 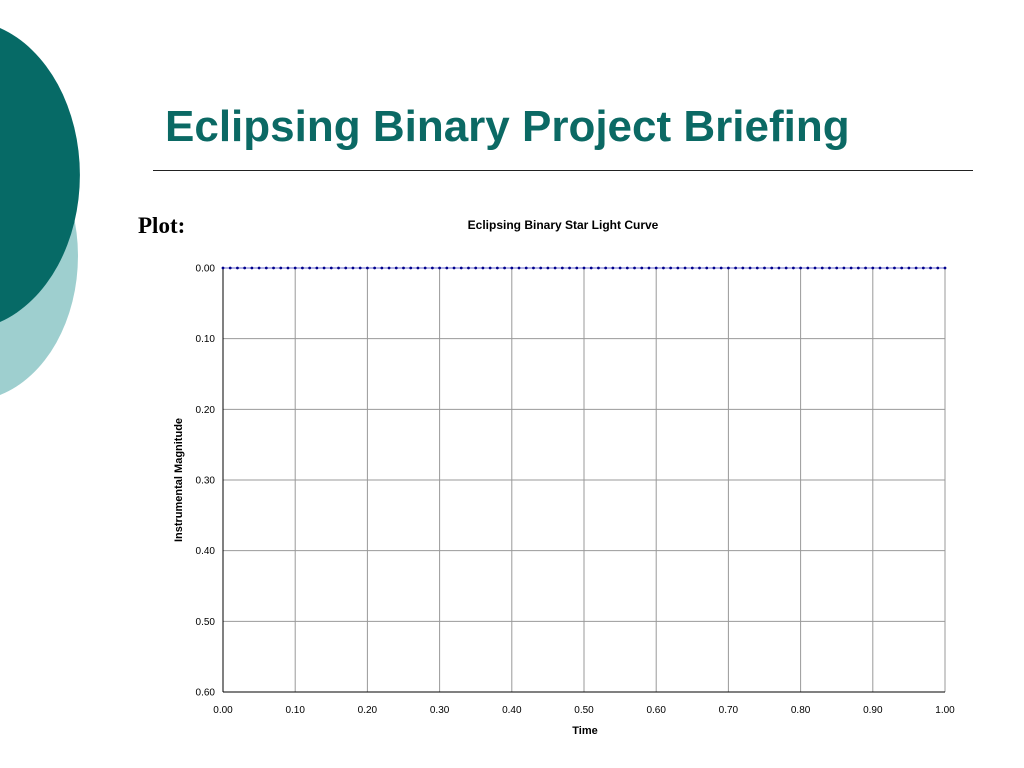 I want to click on x-tick-label: 0.00, so click(x=223, y=710).